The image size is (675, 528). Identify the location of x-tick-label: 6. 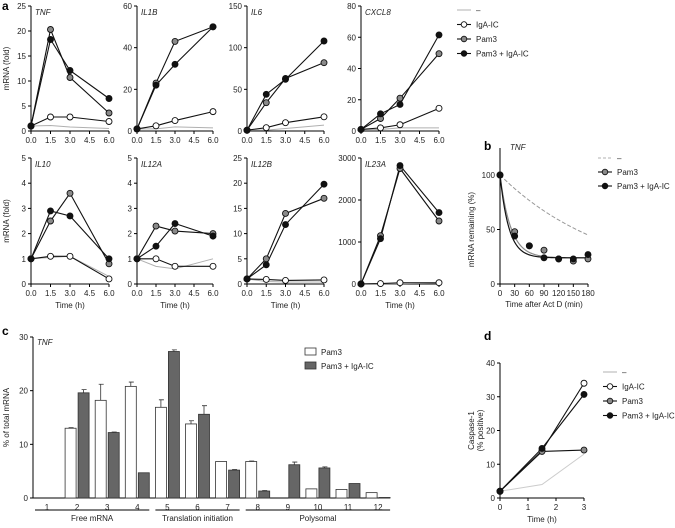
(197, 507).